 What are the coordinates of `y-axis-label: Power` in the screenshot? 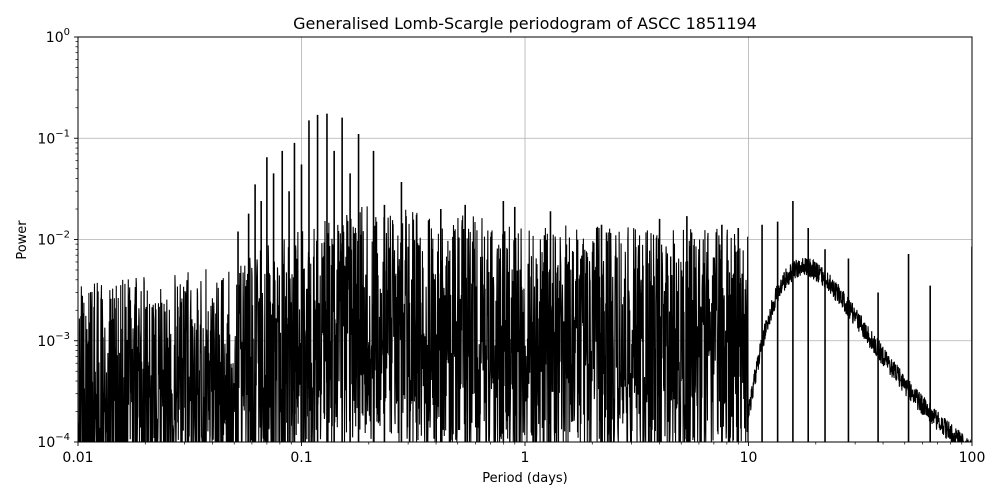 It's located at (22, 240).